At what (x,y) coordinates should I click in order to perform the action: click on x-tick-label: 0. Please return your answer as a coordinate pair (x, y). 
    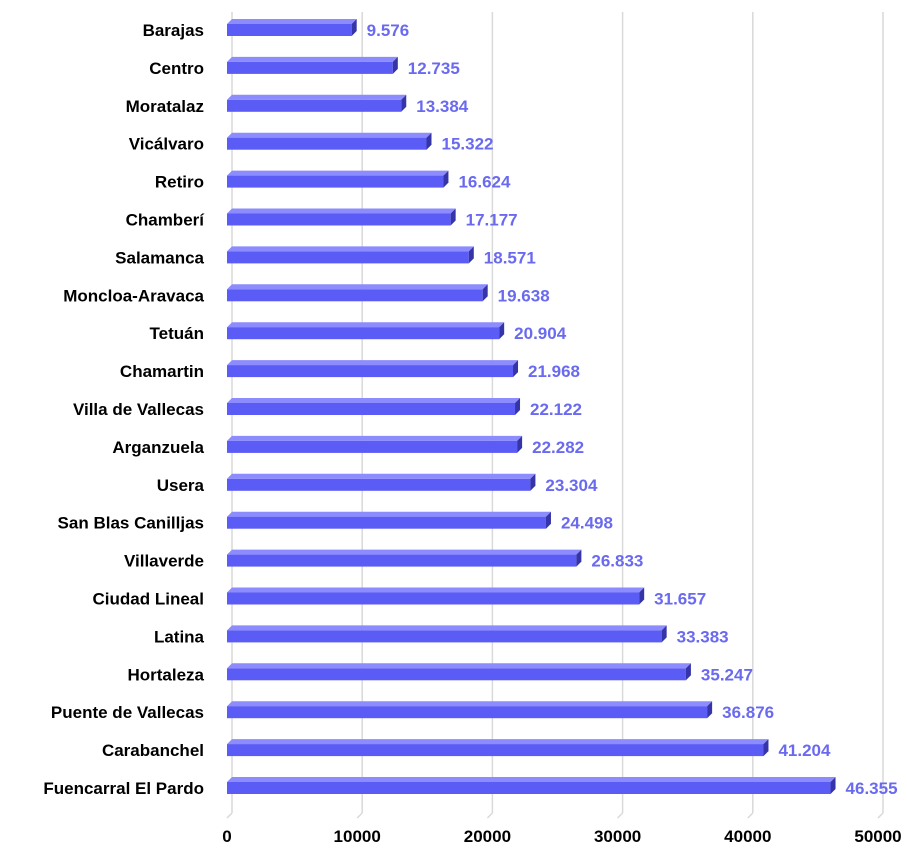
    Looking at the image, I should click on (226, 836).